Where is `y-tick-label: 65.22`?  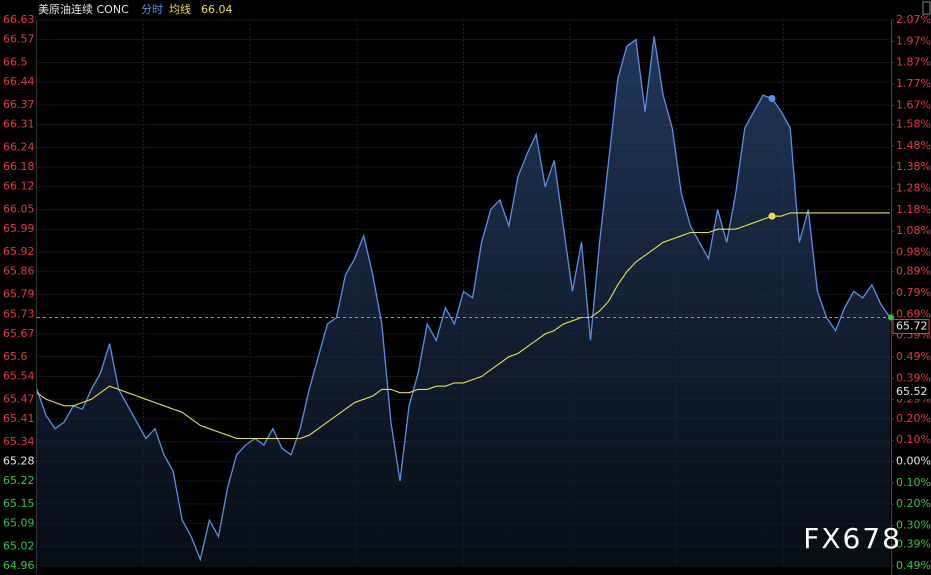 y-tick-label: 65.22 is located at coordinates (19, 480).